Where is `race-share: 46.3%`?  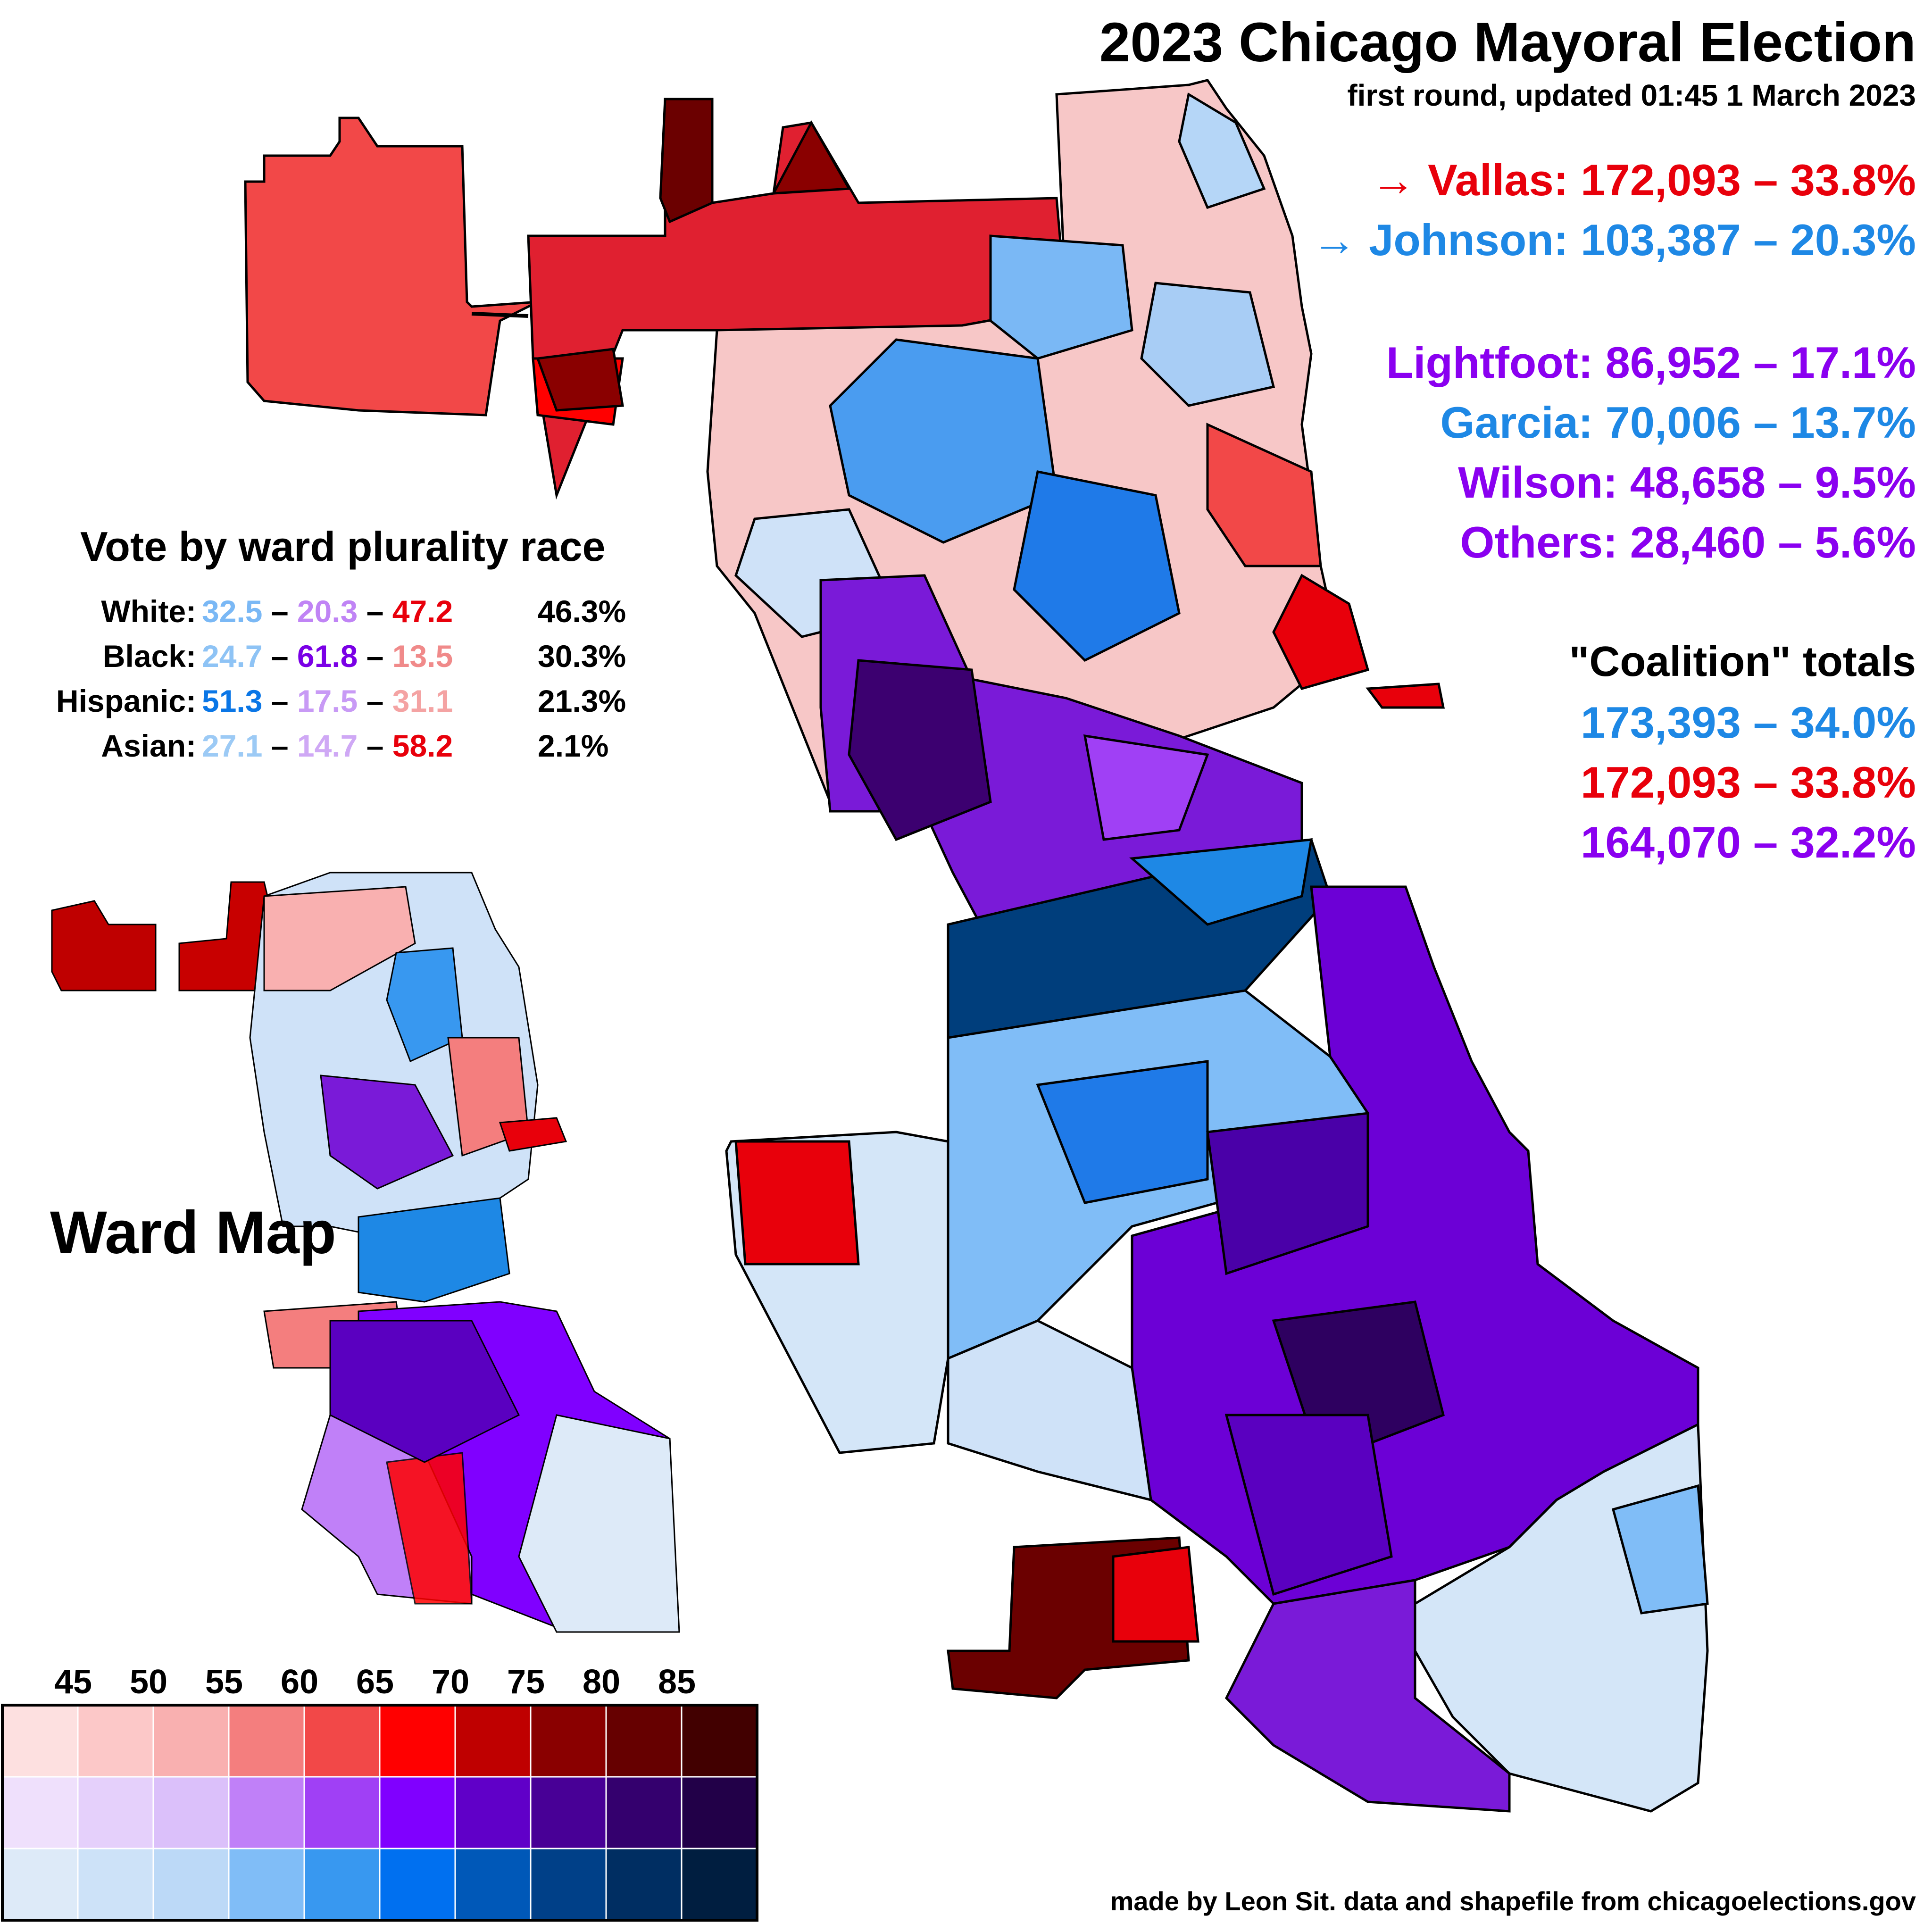 race-share: 46.3% is located at coordinates (582, 611).